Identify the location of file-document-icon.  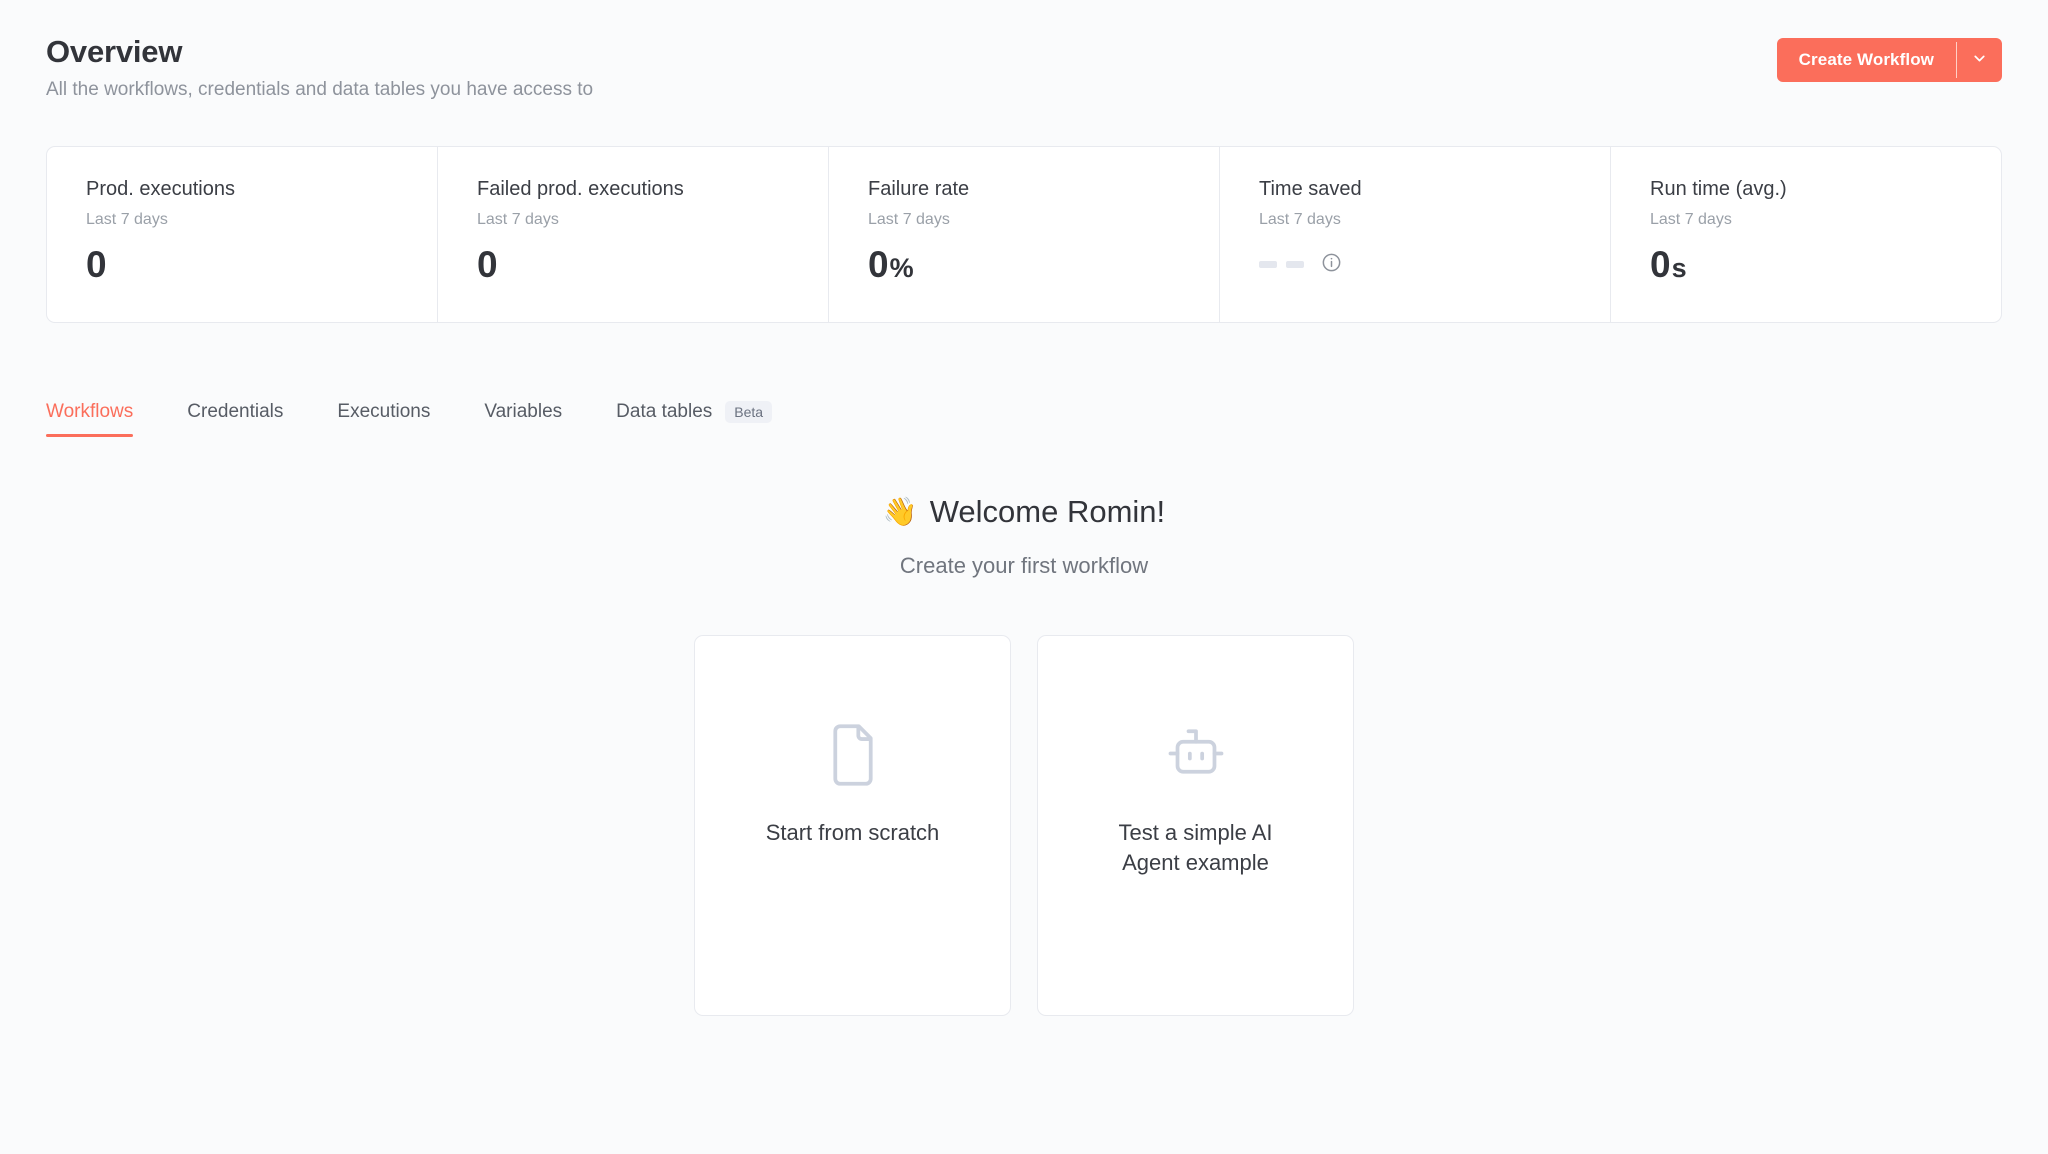
(853, 755).